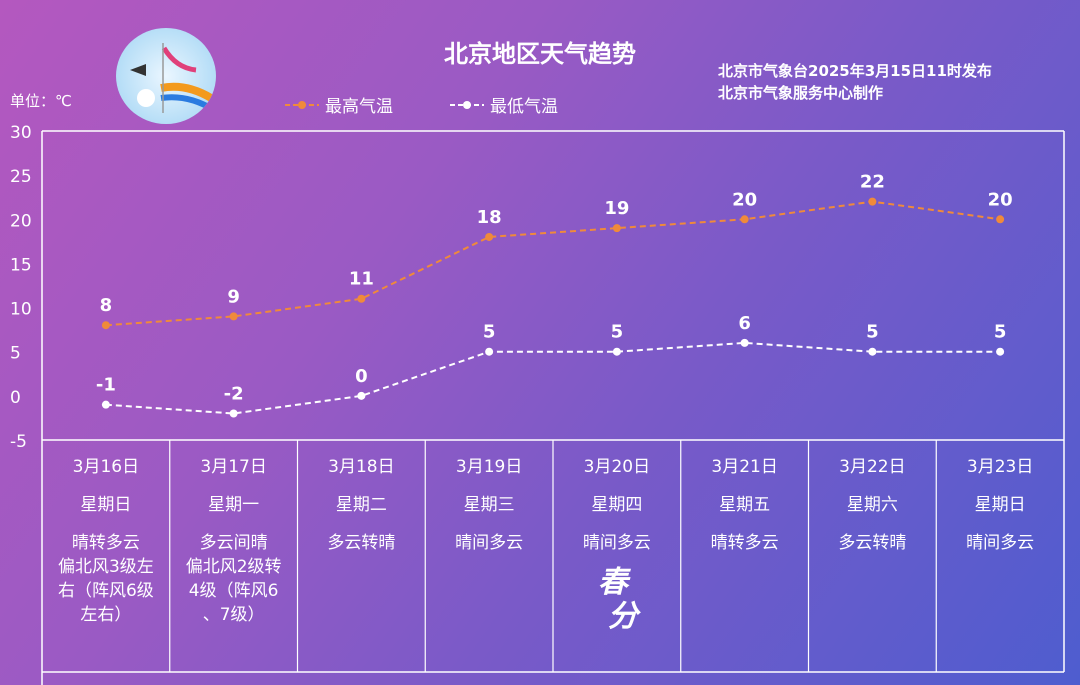 The image size is (1080, 685). Describe the element at coordinates (625, 616) in the screenshot. I see `solar-term-note: 分` at that location.